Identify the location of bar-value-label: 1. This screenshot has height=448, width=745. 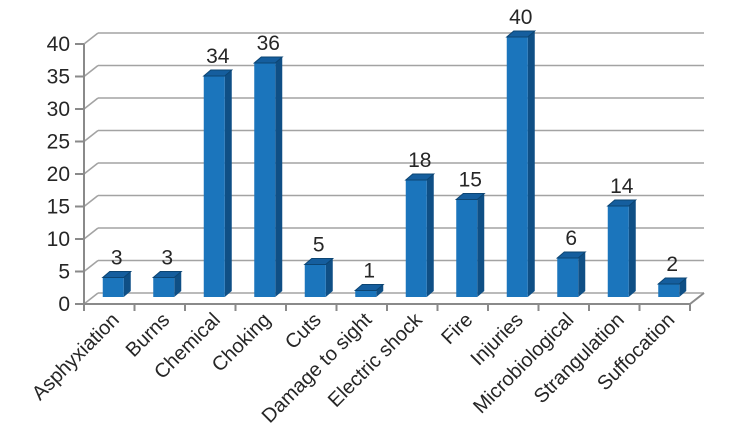
(369, 271).